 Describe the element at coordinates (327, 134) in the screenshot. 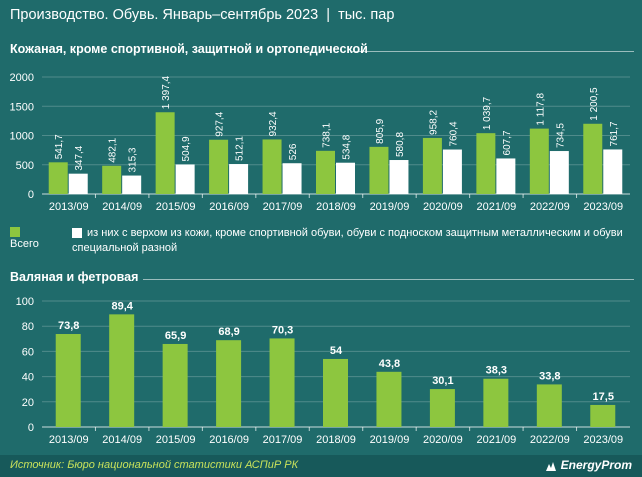

I see `chart1-data-label: 738,1` at that location.